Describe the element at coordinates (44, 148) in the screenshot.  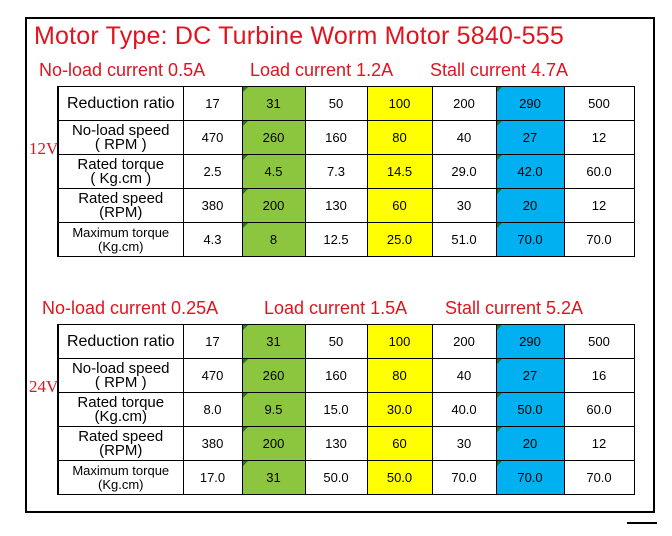
I see `voltage-label-12v: 12V` at that location.